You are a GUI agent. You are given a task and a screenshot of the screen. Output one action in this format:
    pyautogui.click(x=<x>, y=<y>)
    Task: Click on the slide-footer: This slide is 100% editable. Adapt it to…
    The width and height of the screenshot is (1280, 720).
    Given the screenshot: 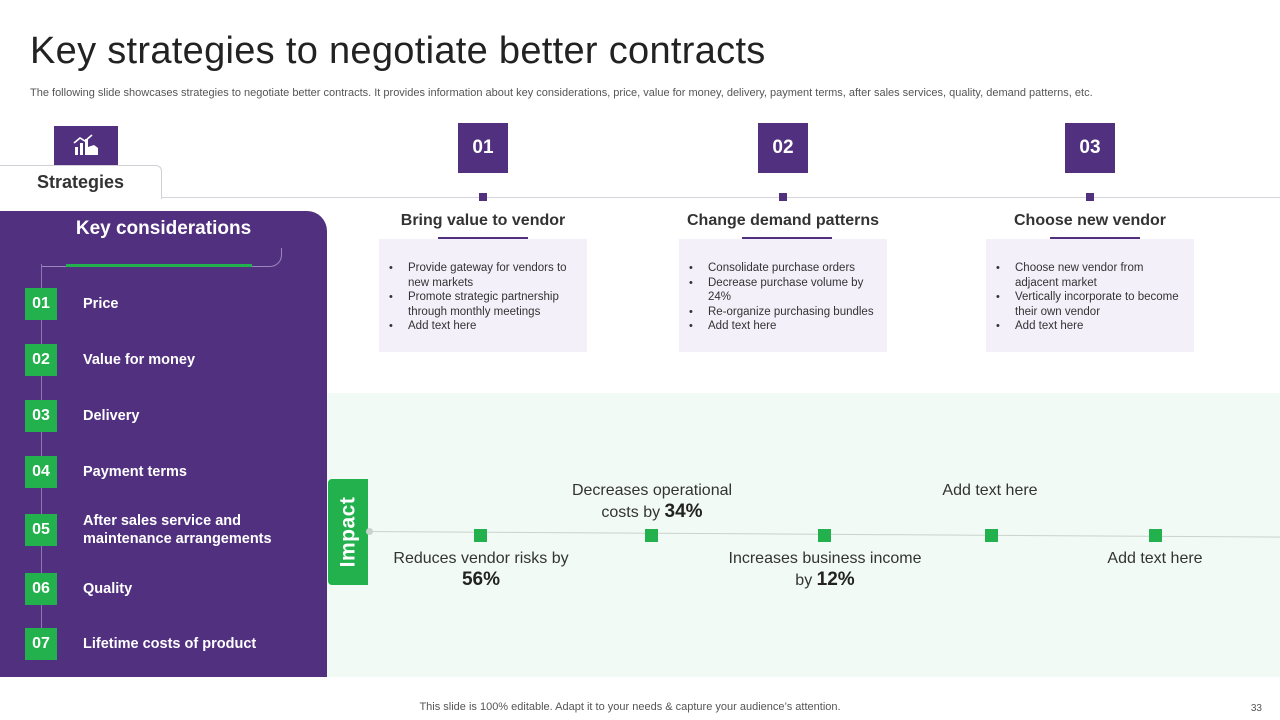 What is the action you would take?
    pyautogui.click(x=640, y=707)
    